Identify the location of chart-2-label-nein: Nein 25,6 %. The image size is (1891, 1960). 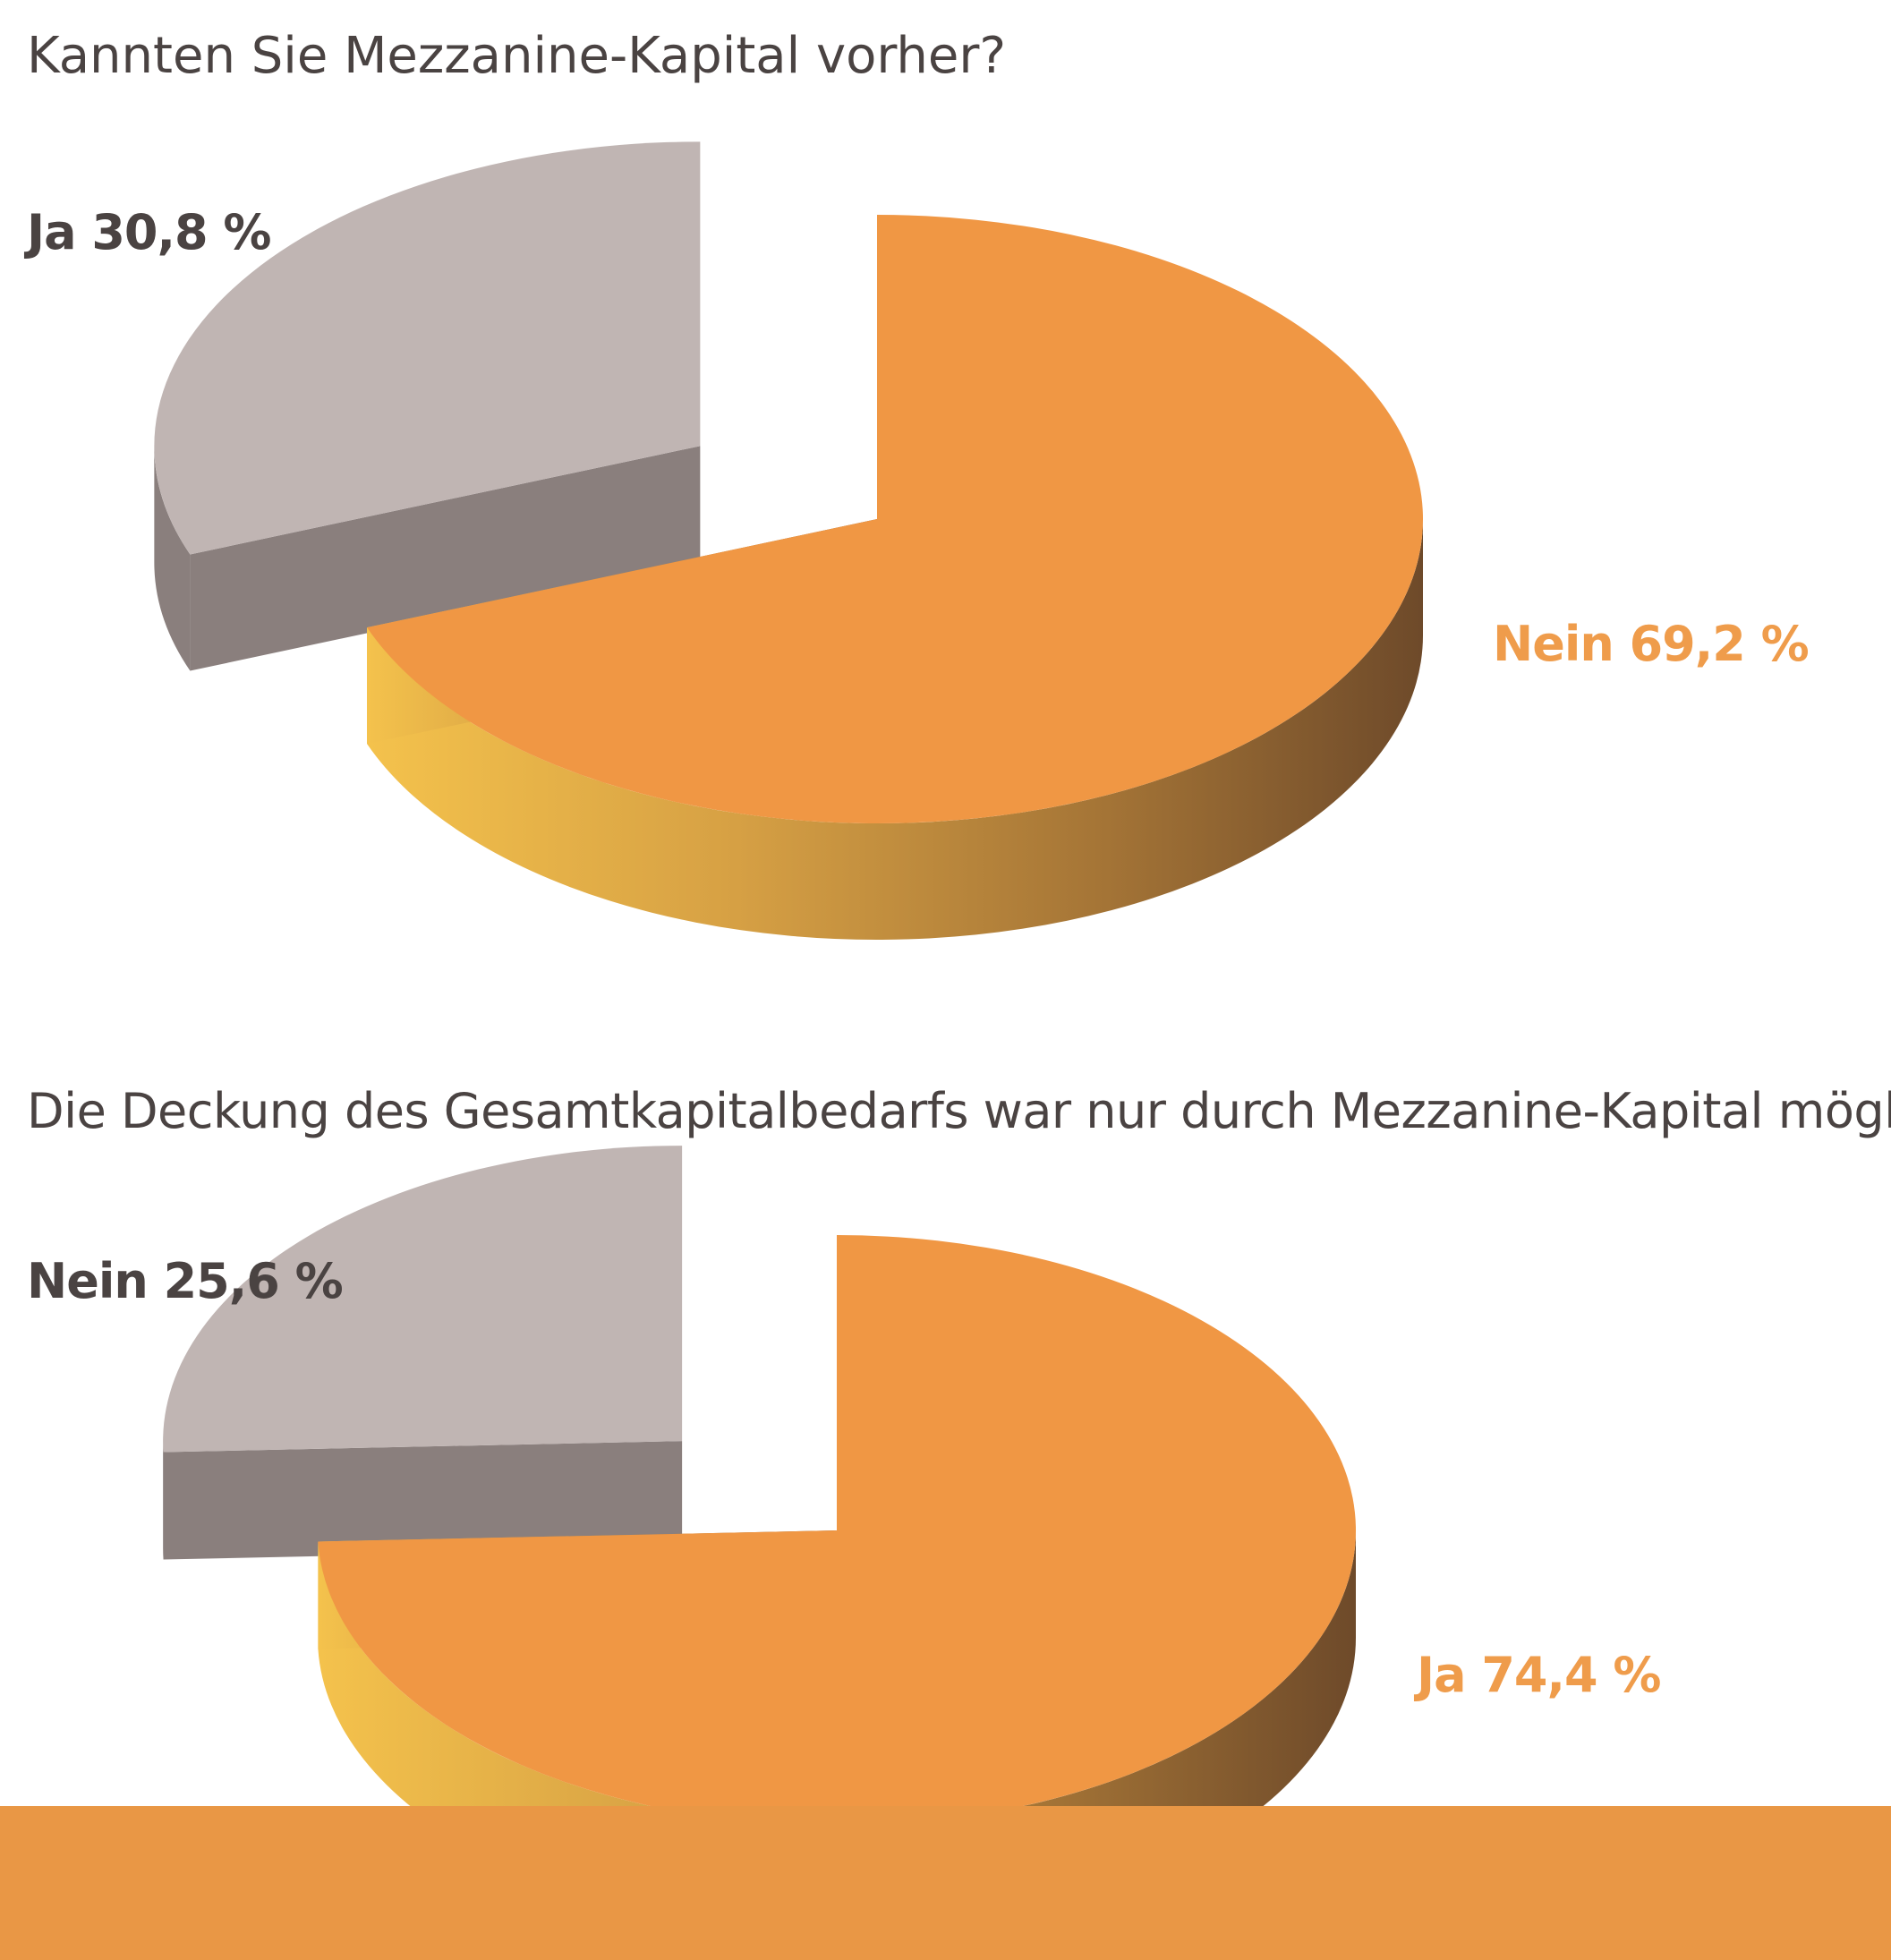
(185, 1281).